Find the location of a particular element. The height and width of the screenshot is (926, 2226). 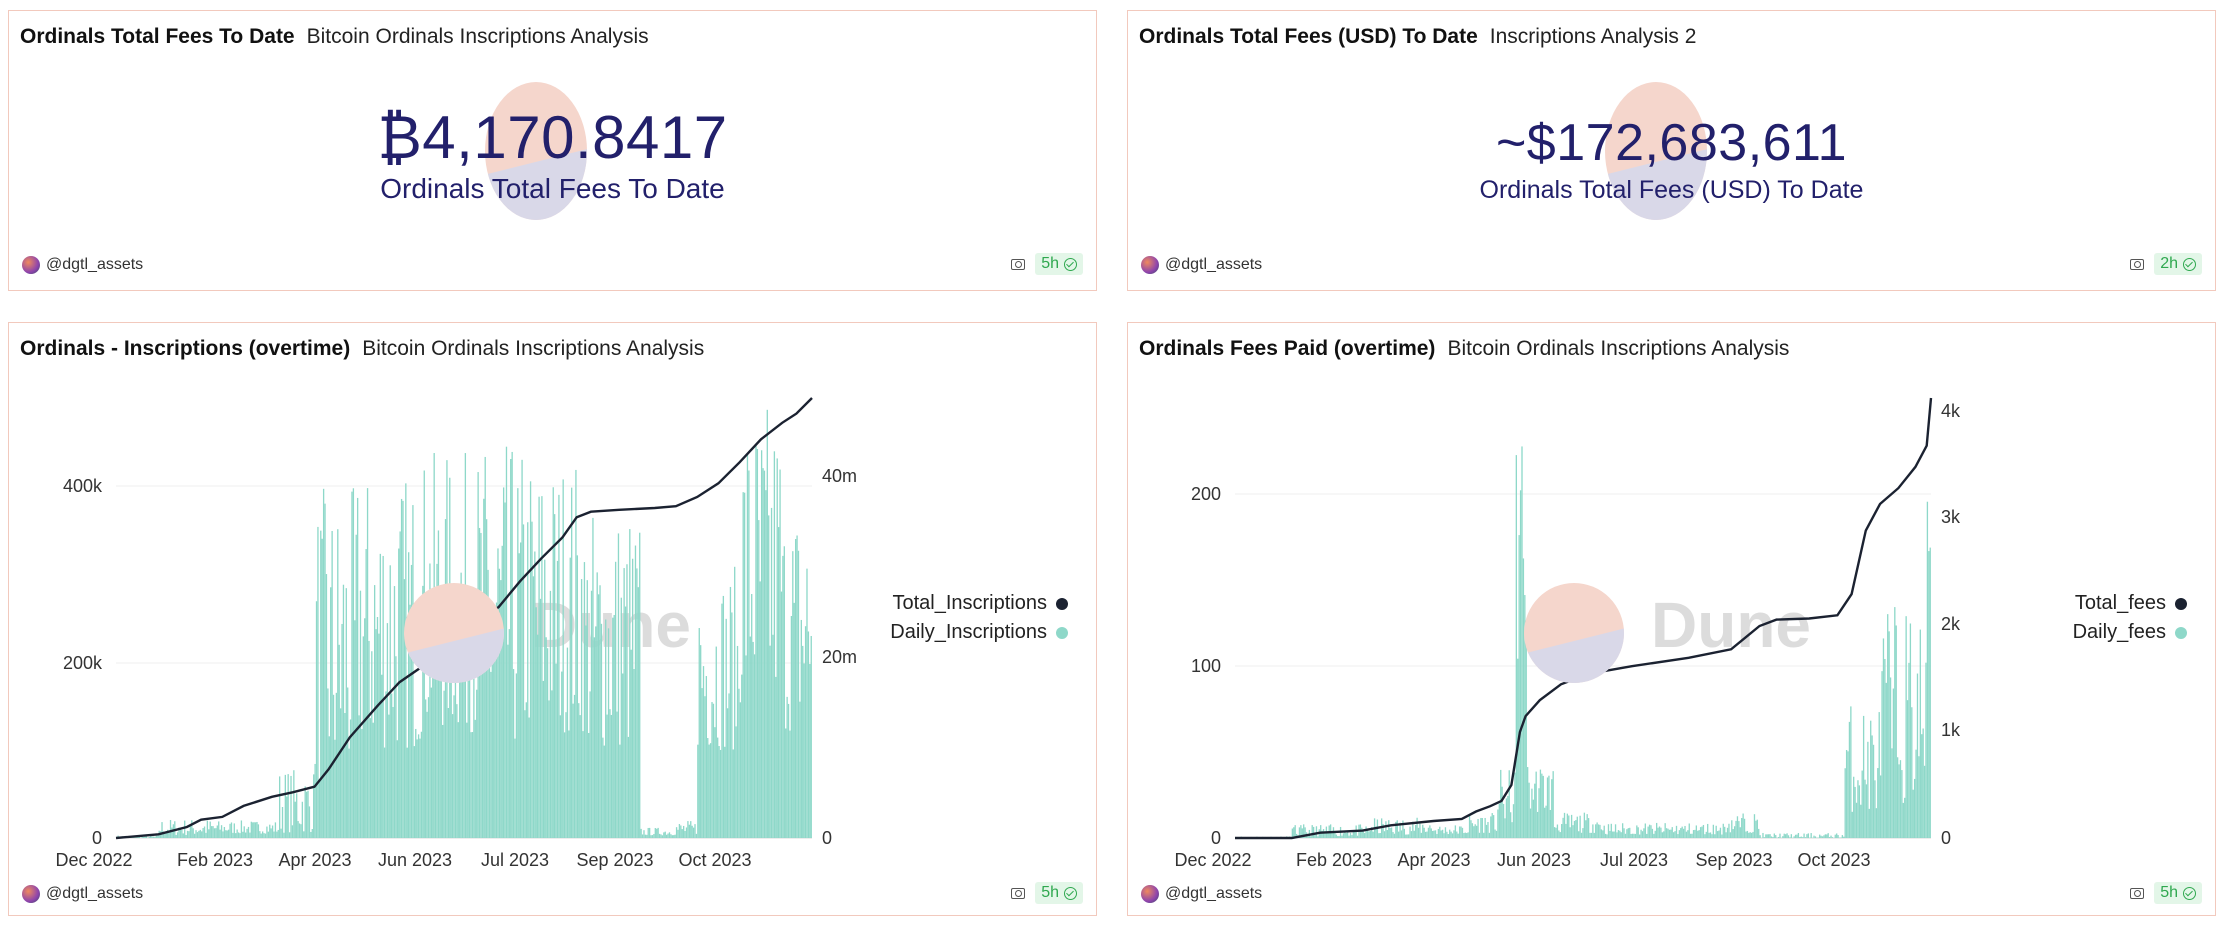

legend-item: Daily_Inscriptions is located at coordinates (979, 632).